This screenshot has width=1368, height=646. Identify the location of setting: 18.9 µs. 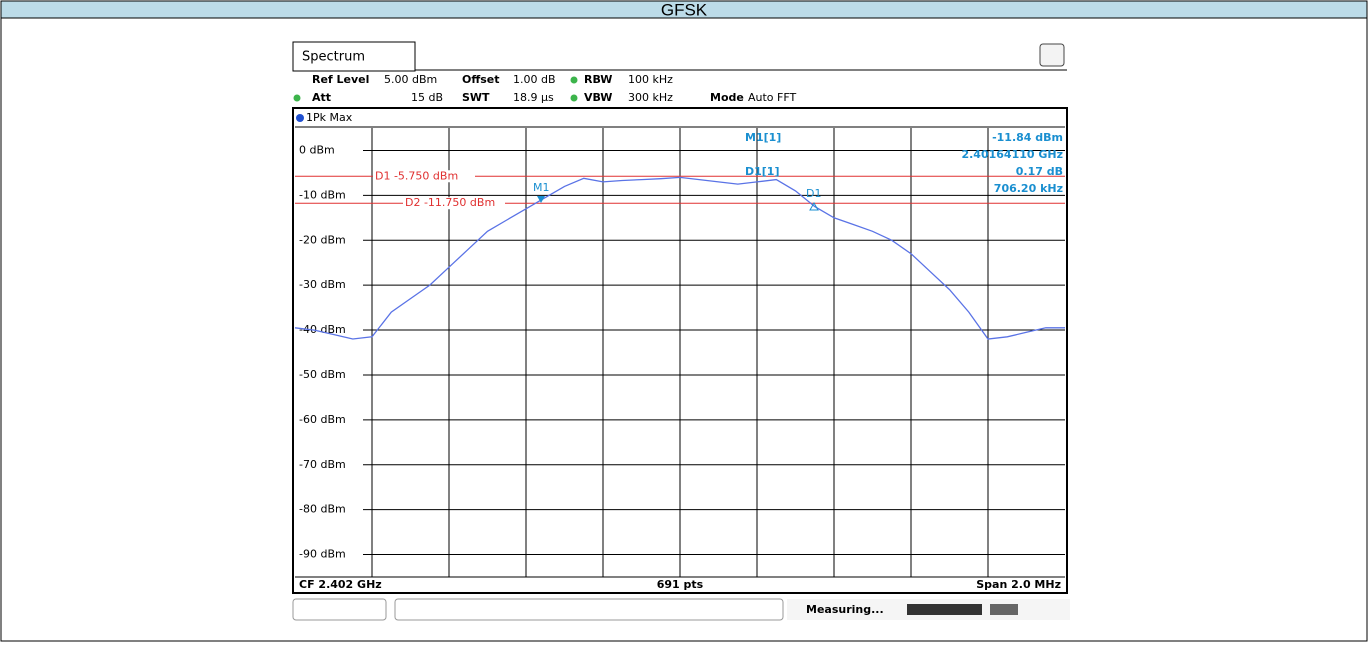
(533, 97).